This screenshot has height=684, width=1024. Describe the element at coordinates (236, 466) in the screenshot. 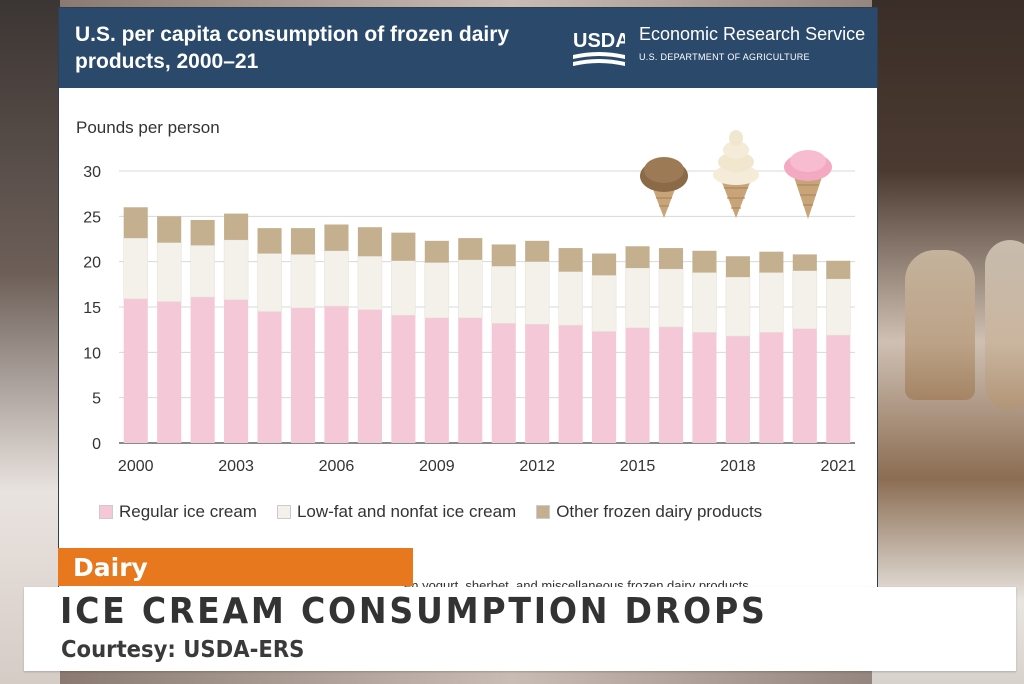

I see `x-tick-label: 2003` at that location.